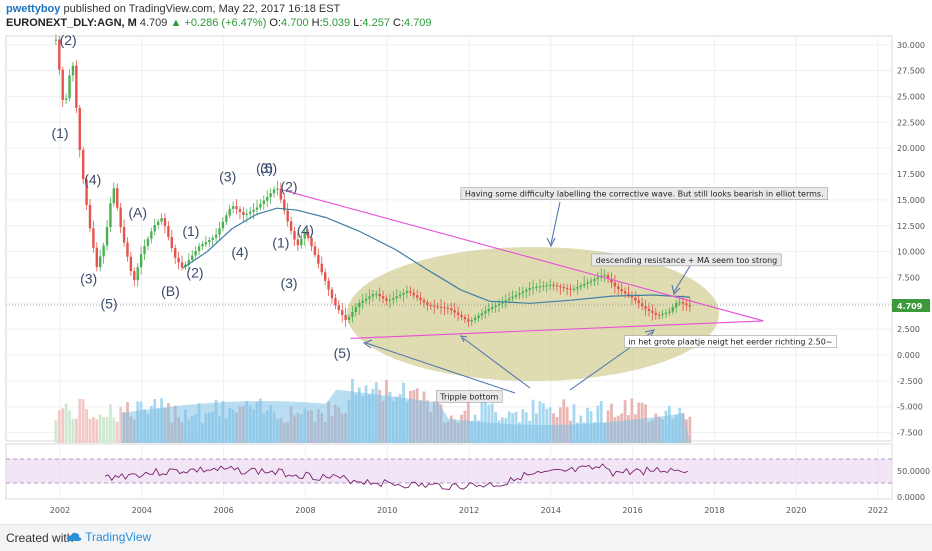 Image resolution: width=932 pixels, height=551 pixels. I want to click on y-tick-label: 22.500, so click(911, 122).